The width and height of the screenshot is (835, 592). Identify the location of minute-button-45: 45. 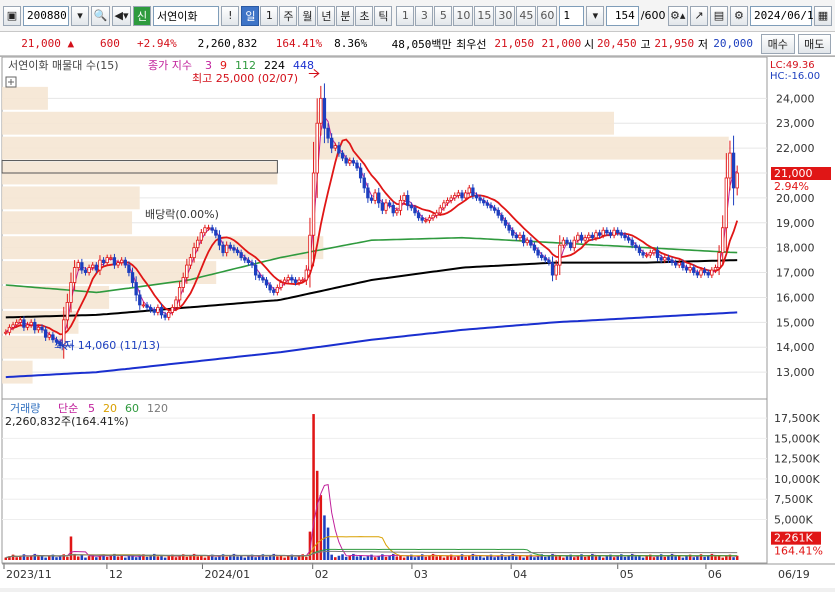
(526, 15).